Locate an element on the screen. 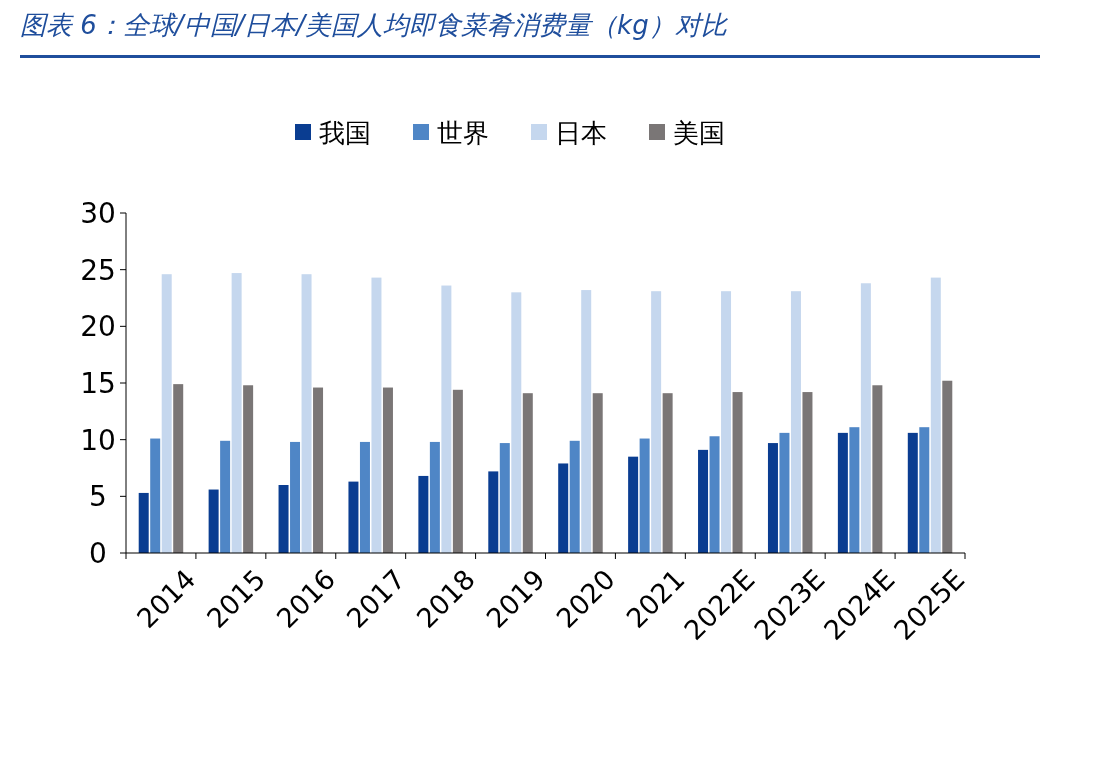 This screenshot has width=1117, height=765. legend-label: 世界 is located at coordinates (463, 133).